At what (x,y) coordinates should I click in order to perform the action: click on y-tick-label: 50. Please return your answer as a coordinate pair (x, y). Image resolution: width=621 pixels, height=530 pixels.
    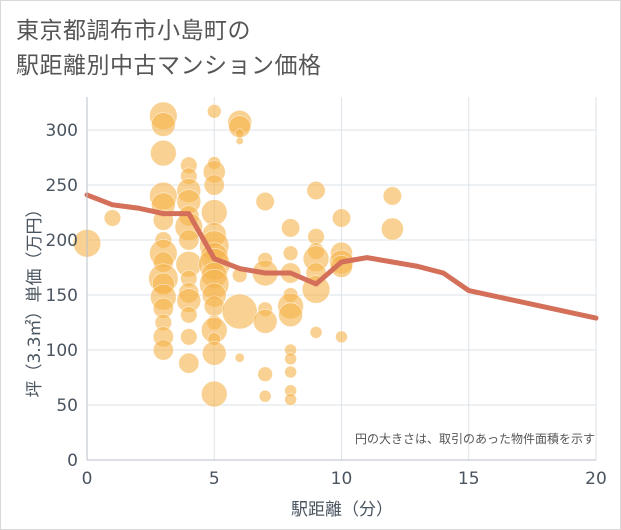
    Looking at the image, I should click on (67, 406).